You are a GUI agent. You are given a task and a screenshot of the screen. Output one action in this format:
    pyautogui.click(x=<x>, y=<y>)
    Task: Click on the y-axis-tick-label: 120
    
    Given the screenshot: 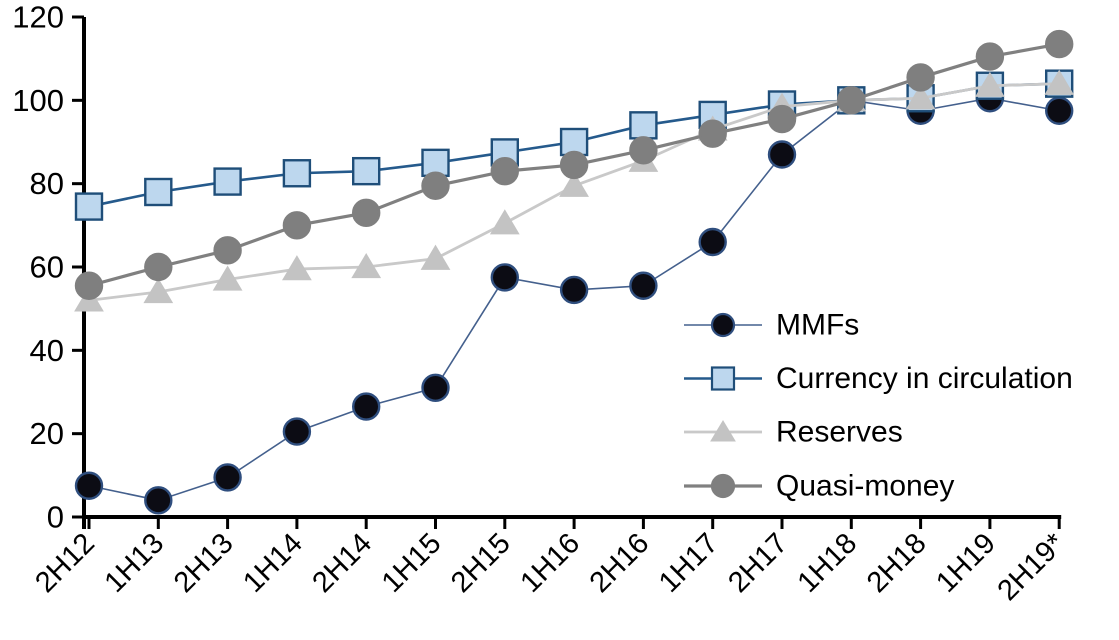 What is the action you would take?
    pyautogui.click(x=38, y=17)
    